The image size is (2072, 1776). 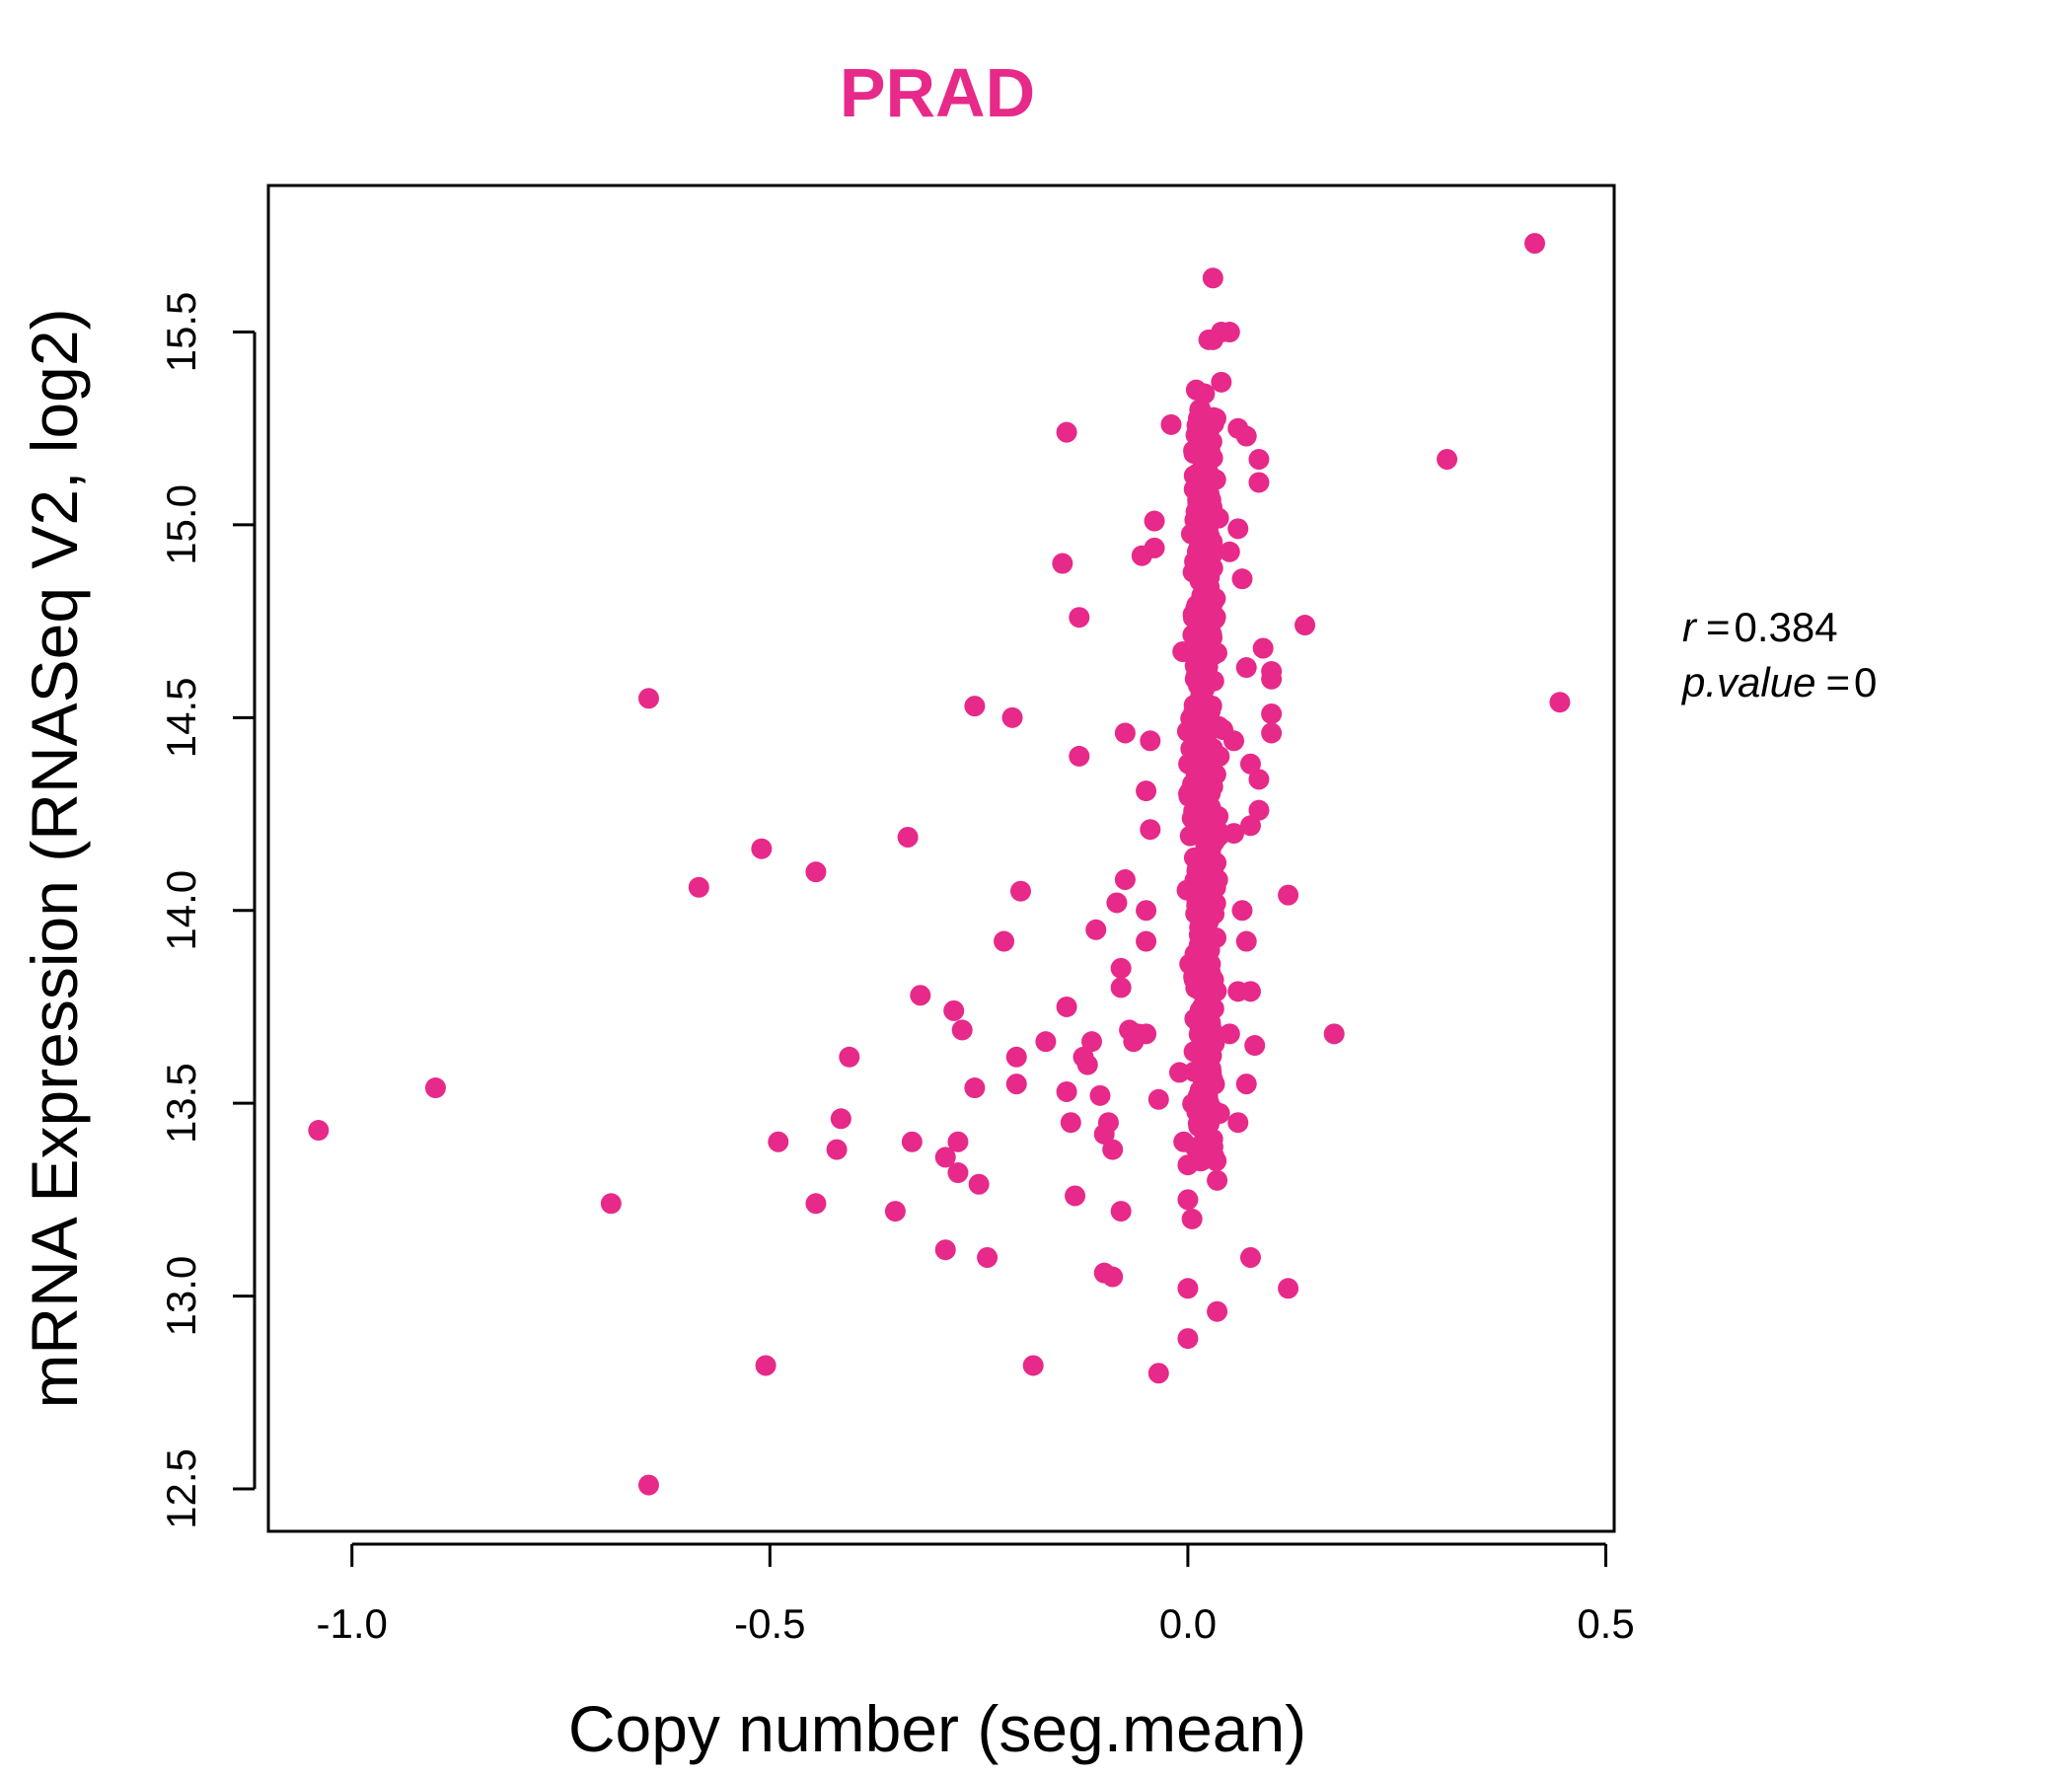 What do you see at coordinates (1787, 627) in the screenshot?
I see `r-value: 0.384` at bounding box center [1787, 627].